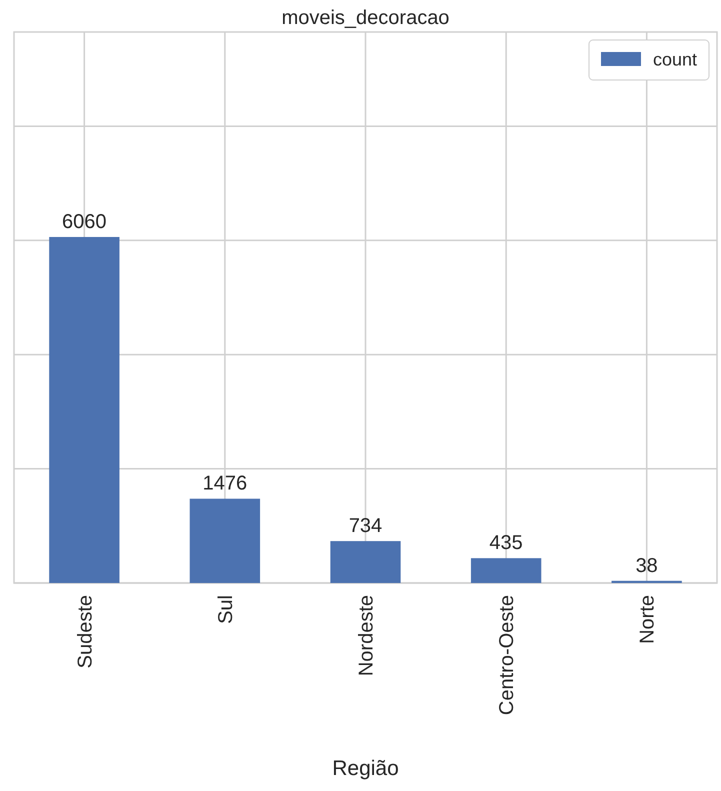  Describe the element at coordinates (84, 221) in the screenshot. I see `data-label: 6060` at that location.